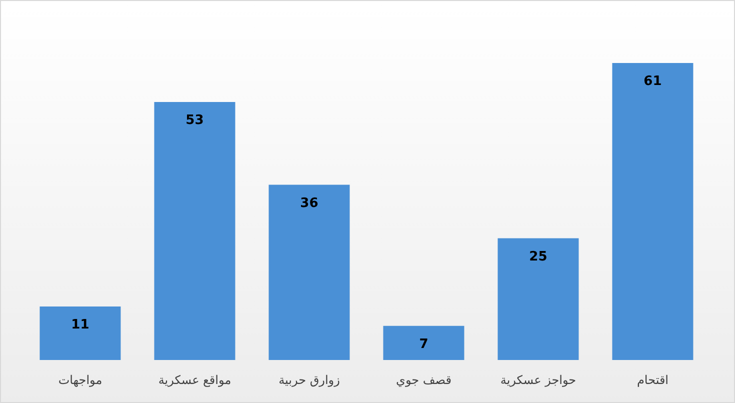 The image size is (735, 403). Describe the element at coordinates (538, 257) in the screenshot. I see `data-label: 25` at that location.